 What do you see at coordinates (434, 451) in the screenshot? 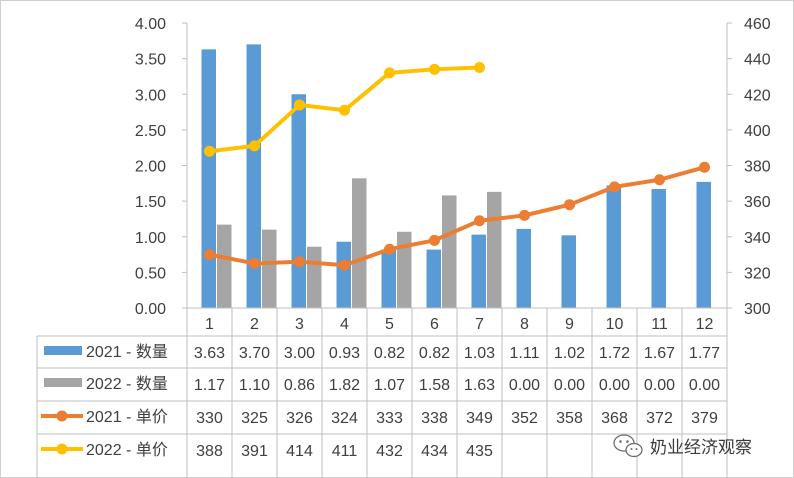
I see `data-label: 434` at bounding box center [434, 451].